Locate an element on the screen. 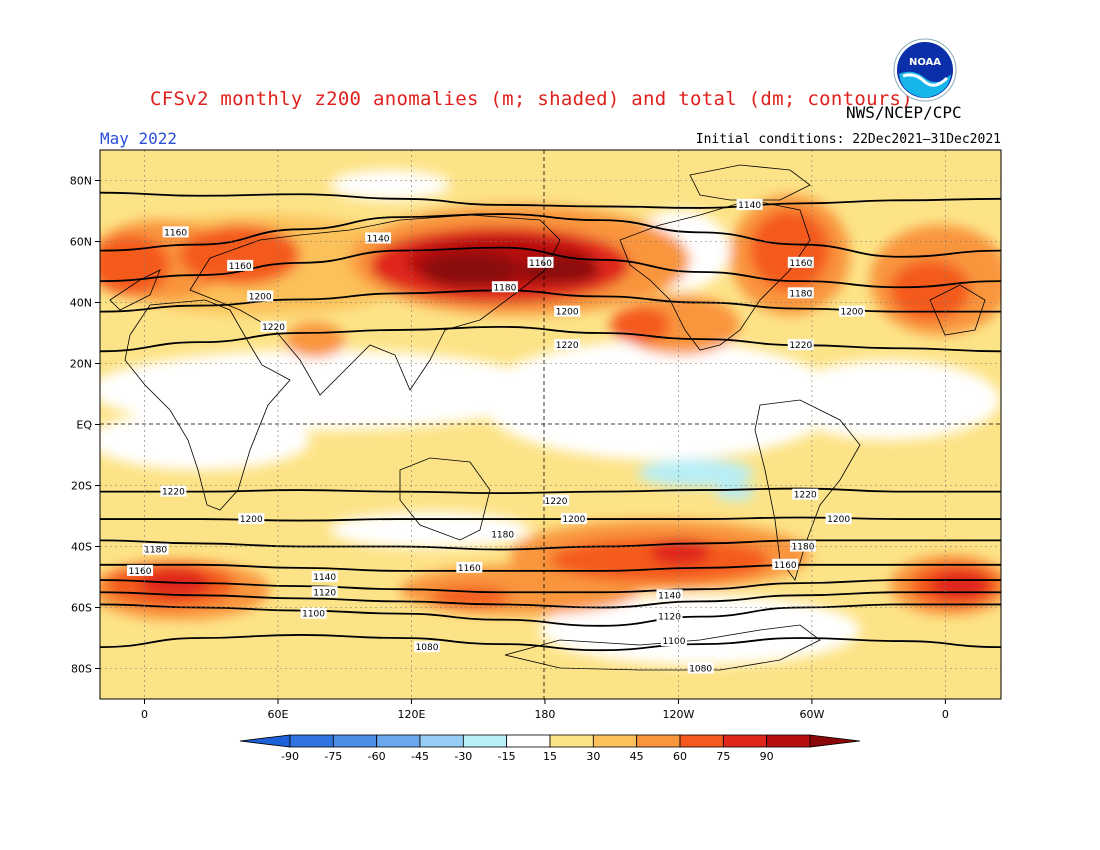  lon-tick-label: 120W is located at coordinates (678, 714).